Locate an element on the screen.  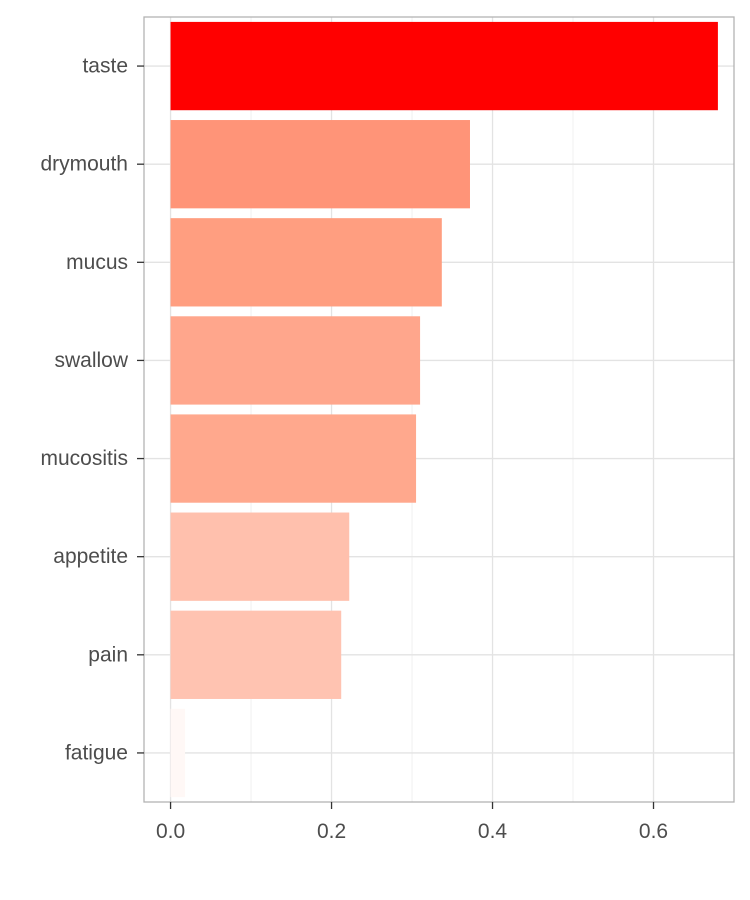
bar-taste is located at coordinates (444, 66).